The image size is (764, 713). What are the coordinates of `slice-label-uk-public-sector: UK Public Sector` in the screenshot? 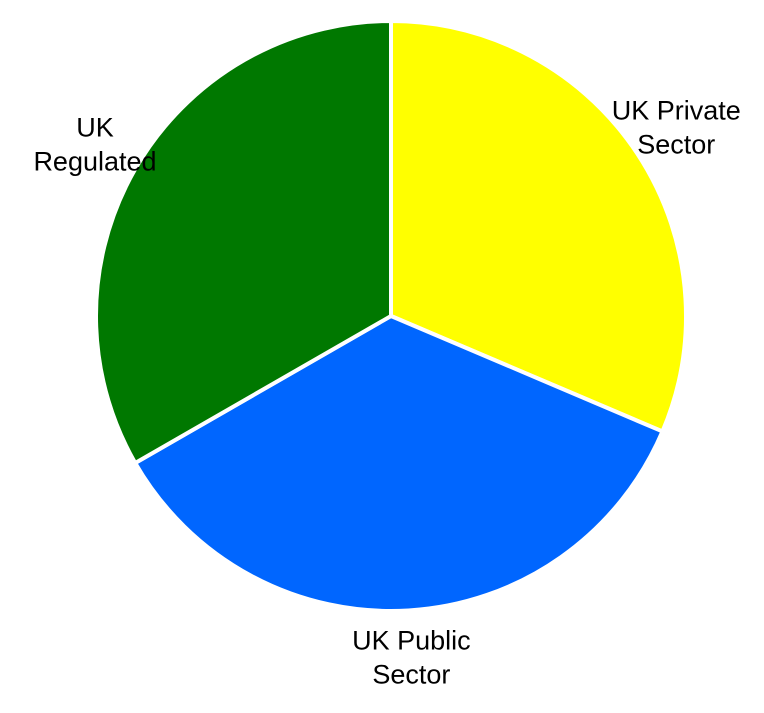 It's located at (411, 657).